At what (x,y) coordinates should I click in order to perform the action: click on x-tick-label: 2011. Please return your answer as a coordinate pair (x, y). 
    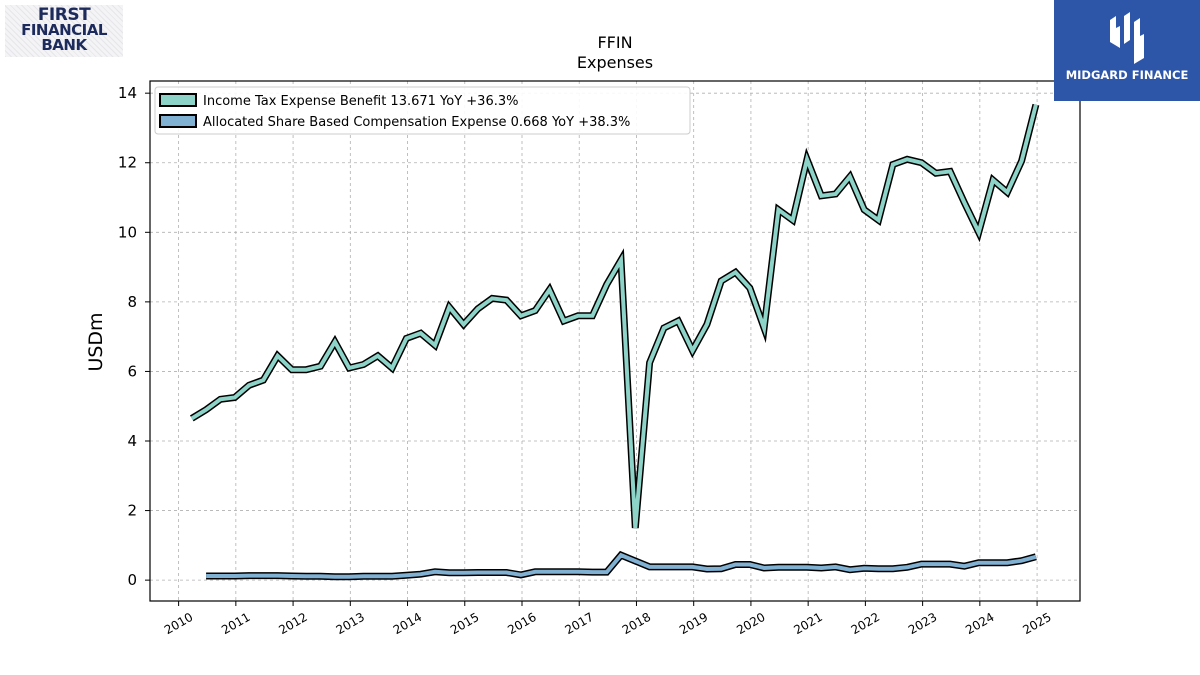
    Looking at the image, I should click on (235, 623).